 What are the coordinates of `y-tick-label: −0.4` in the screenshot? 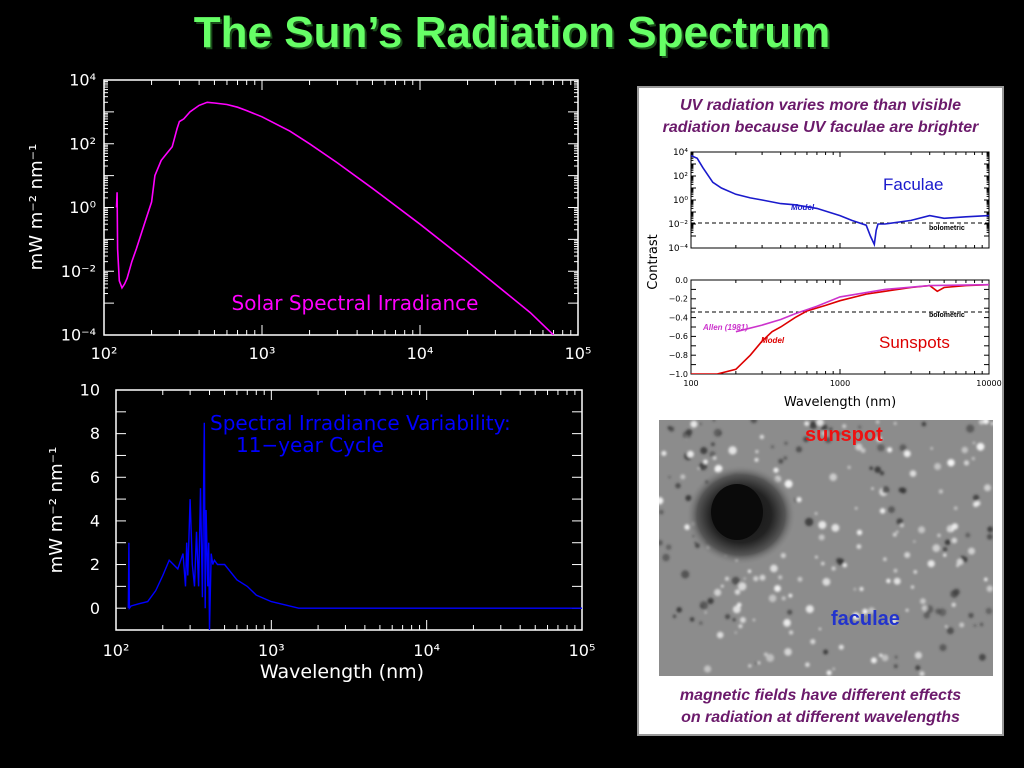 It's located at (678, 317).